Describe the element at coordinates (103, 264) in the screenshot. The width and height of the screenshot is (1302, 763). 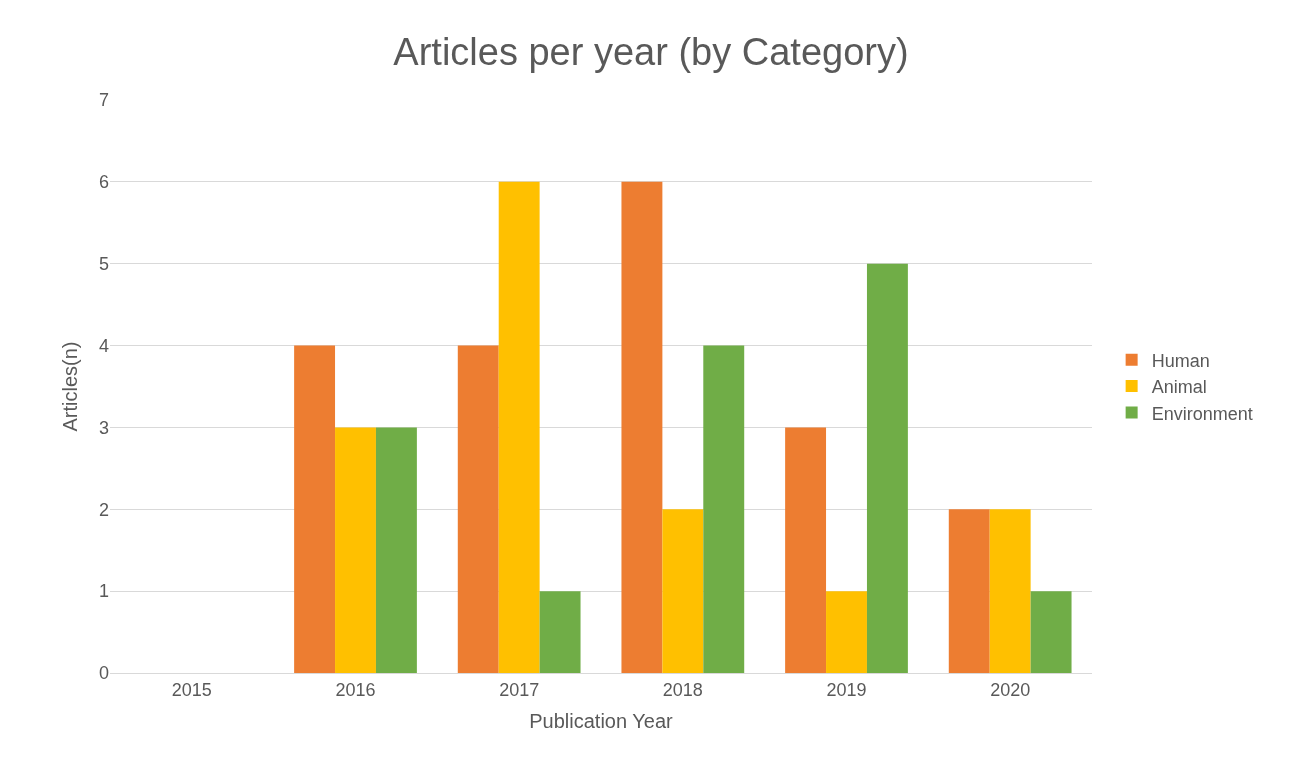
I see `y-tick-label: 5` at that location.